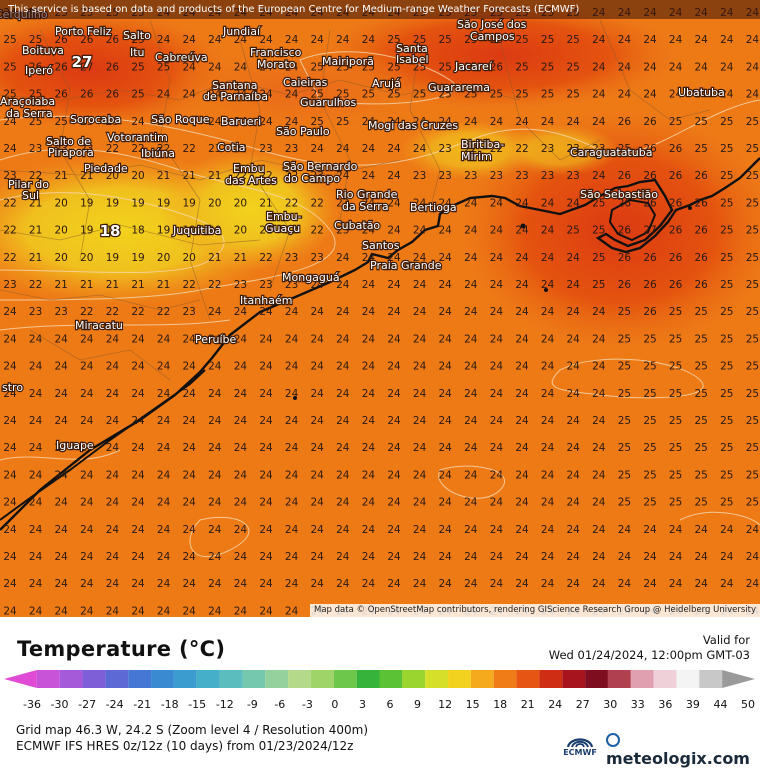 The height and width of the screenshot is (768, 760). Describe the element at coordinates (413, 125) in the screenshot. I see `city-label: Mogi das Cruzes` at that location.